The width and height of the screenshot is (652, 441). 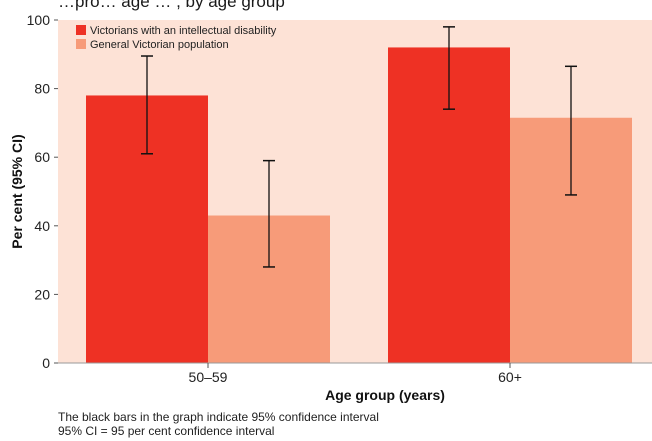 I want to click on x-axis-label: Age group (years), so click(x=385, y=395).